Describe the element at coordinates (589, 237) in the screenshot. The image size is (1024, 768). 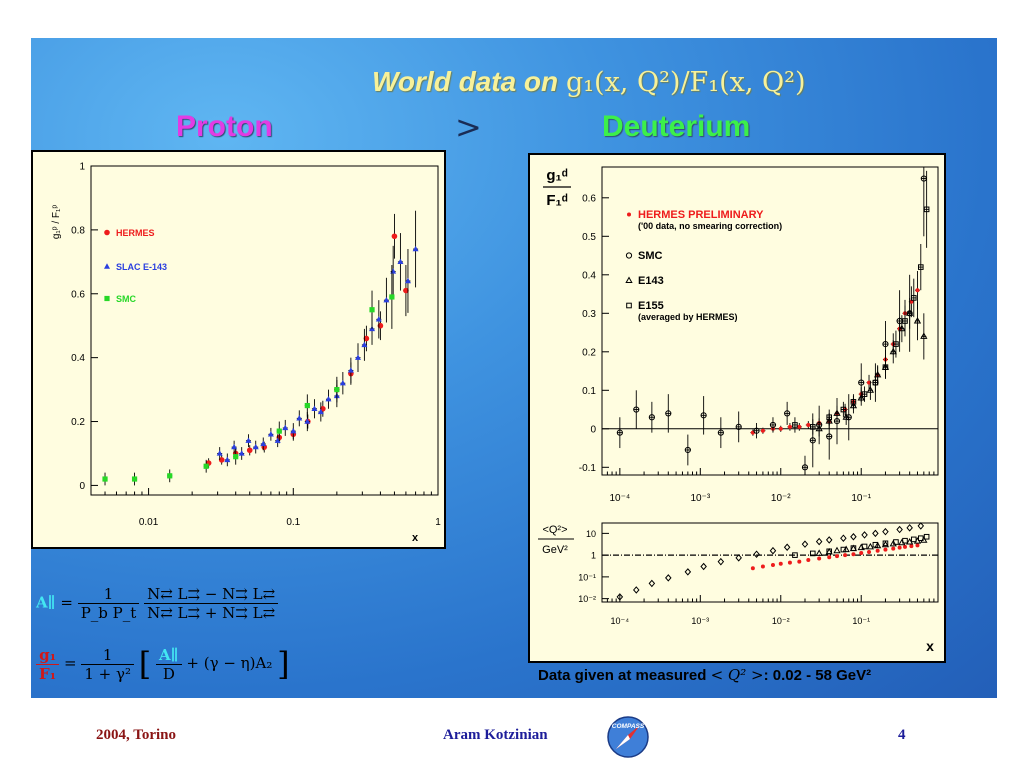
I see `y-tick-label: 0.5` at that location.